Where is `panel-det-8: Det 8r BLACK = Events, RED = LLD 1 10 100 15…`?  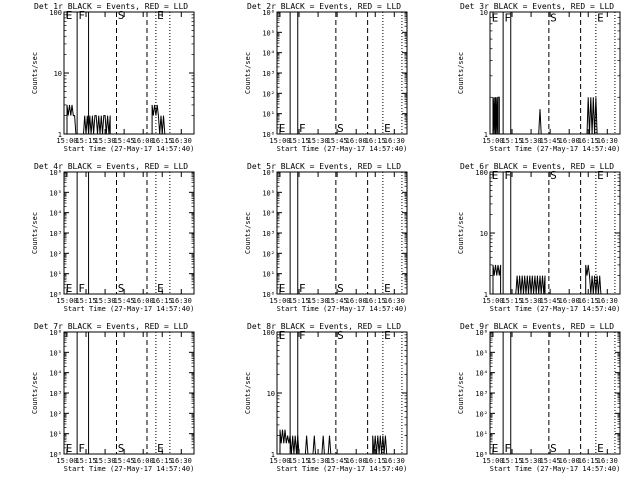 panel-det-8: Det 8r BLACK = Events, RED = LLD 1 10 100 15… is located at coordinates (326, 397).